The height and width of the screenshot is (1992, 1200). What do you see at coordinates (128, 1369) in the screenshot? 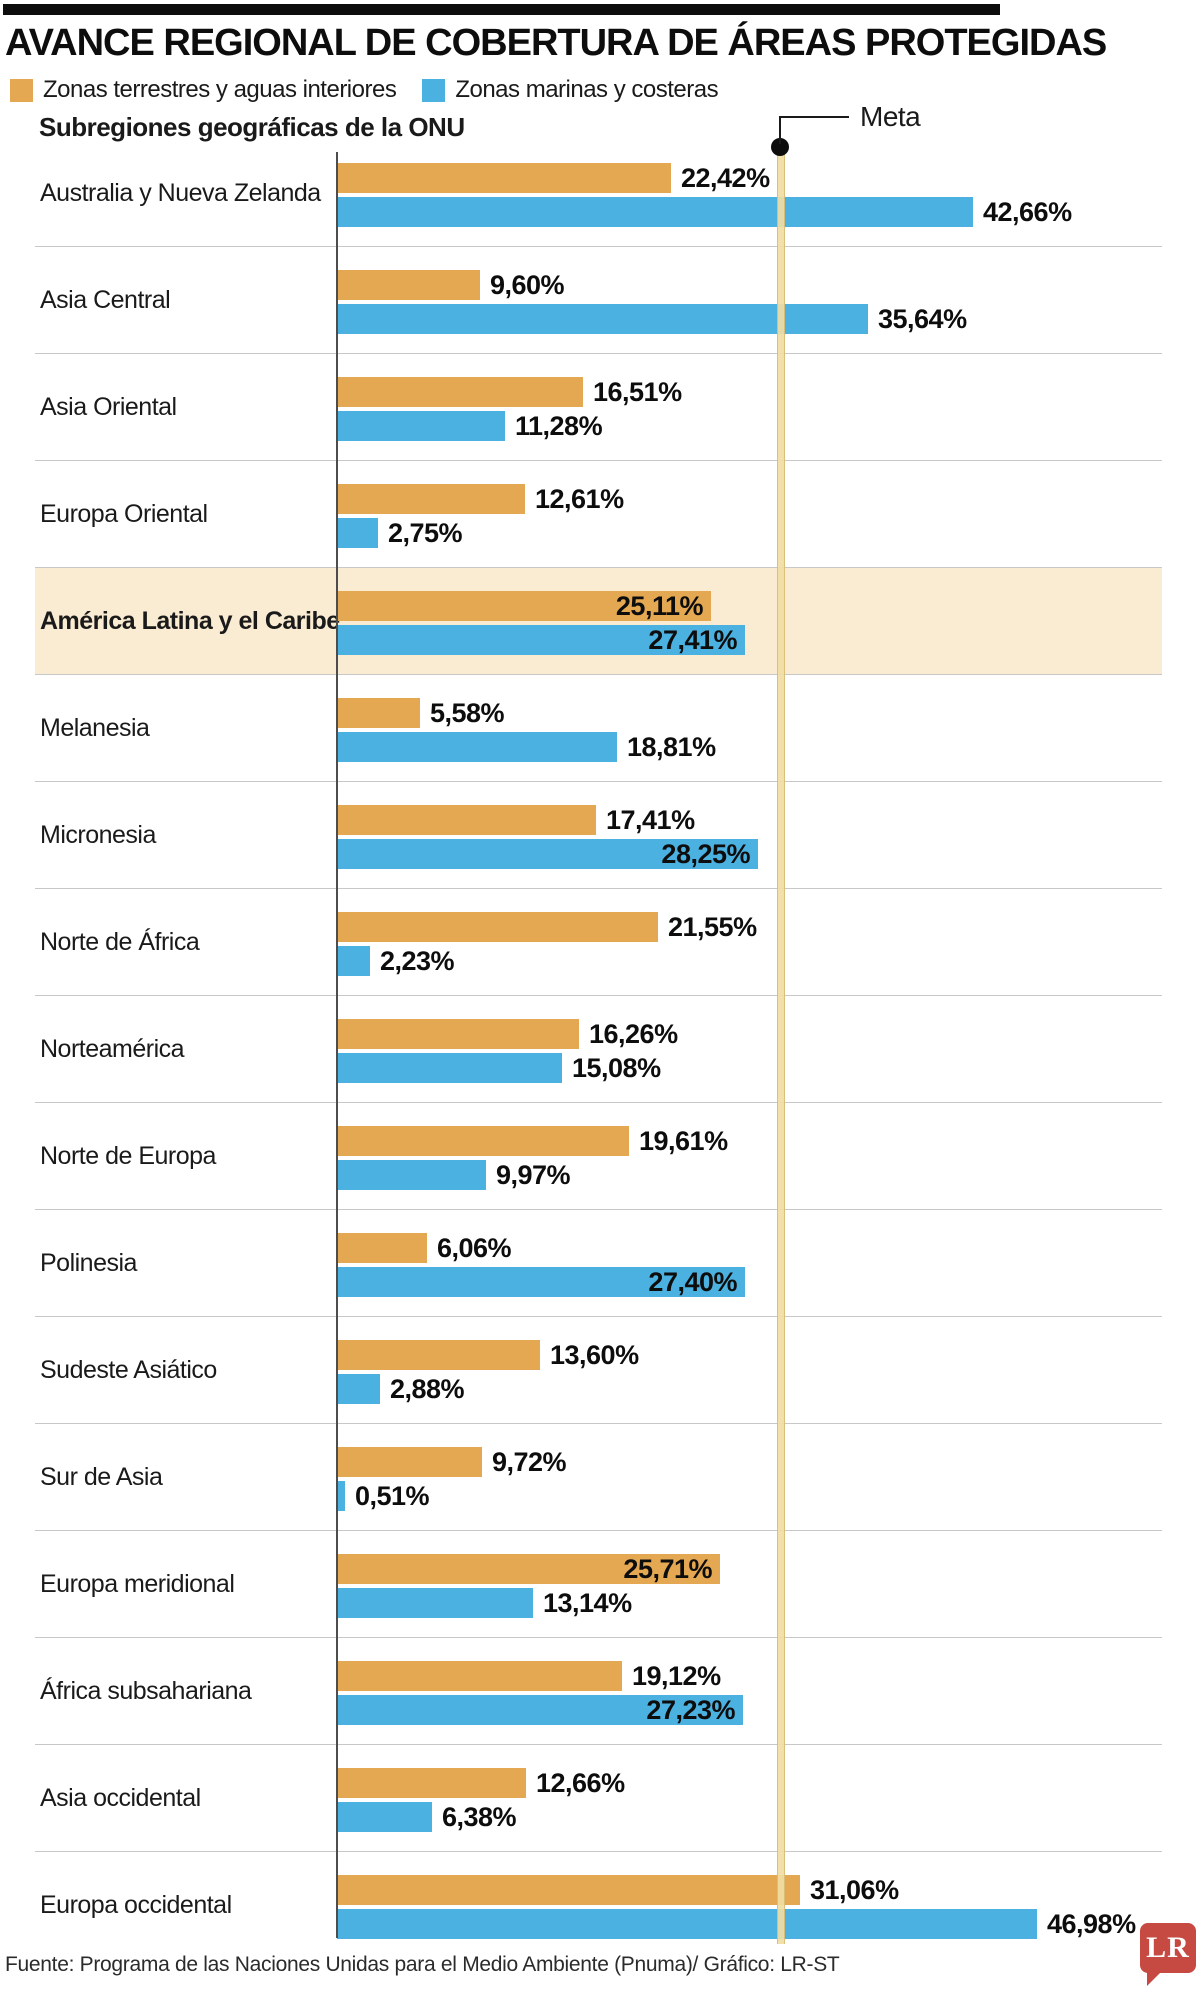
I see `category-label: Sudeste Asiático` at bounding box center [128, 1369].